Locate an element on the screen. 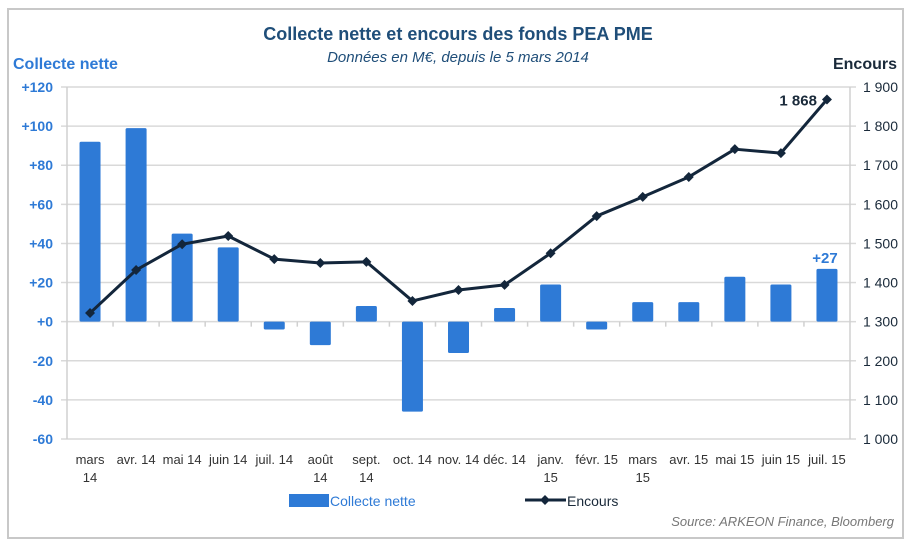 This screenshot has width=916, height=548. annotation-collecte-last: +27 is located at coordinates (824, 258).